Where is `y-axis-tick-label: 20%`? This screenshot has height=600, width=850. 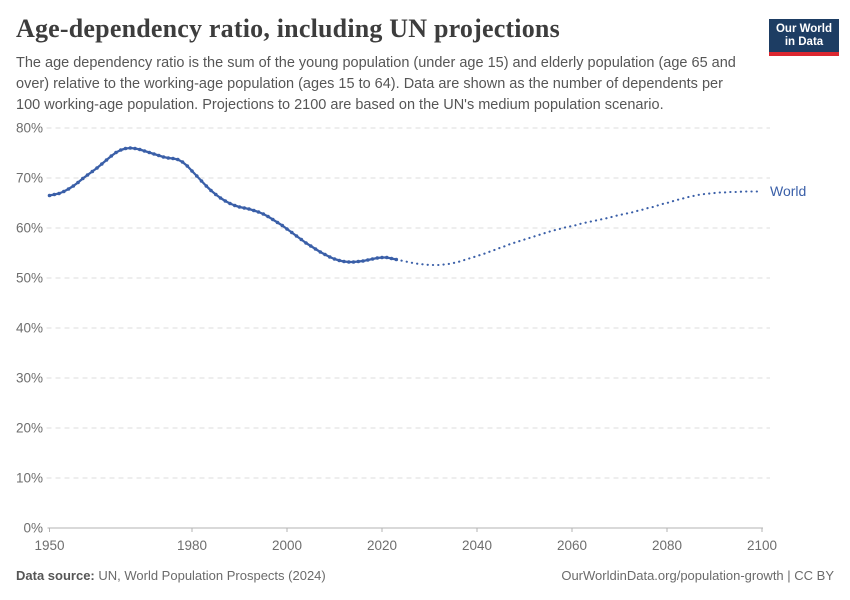 y-axis-tick-label: 20% is located at coordinates (29, 428).